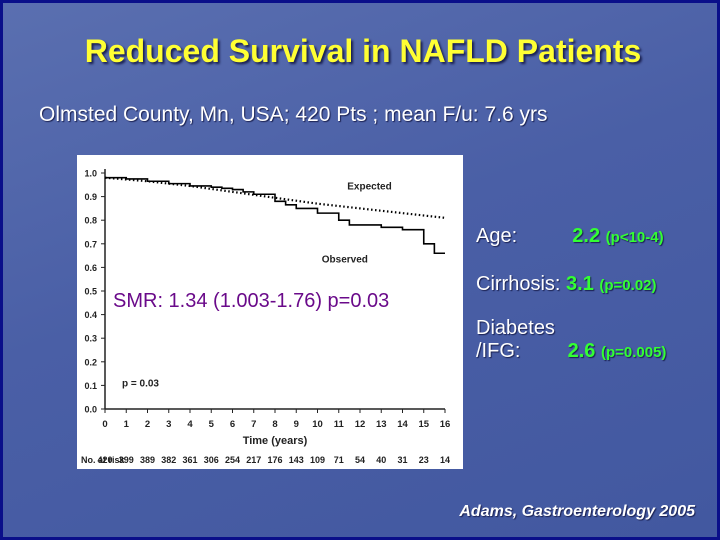  Describe the element at coordinates (232, 460) in the screenshot. I see `at-risk-value: 254` at that location.